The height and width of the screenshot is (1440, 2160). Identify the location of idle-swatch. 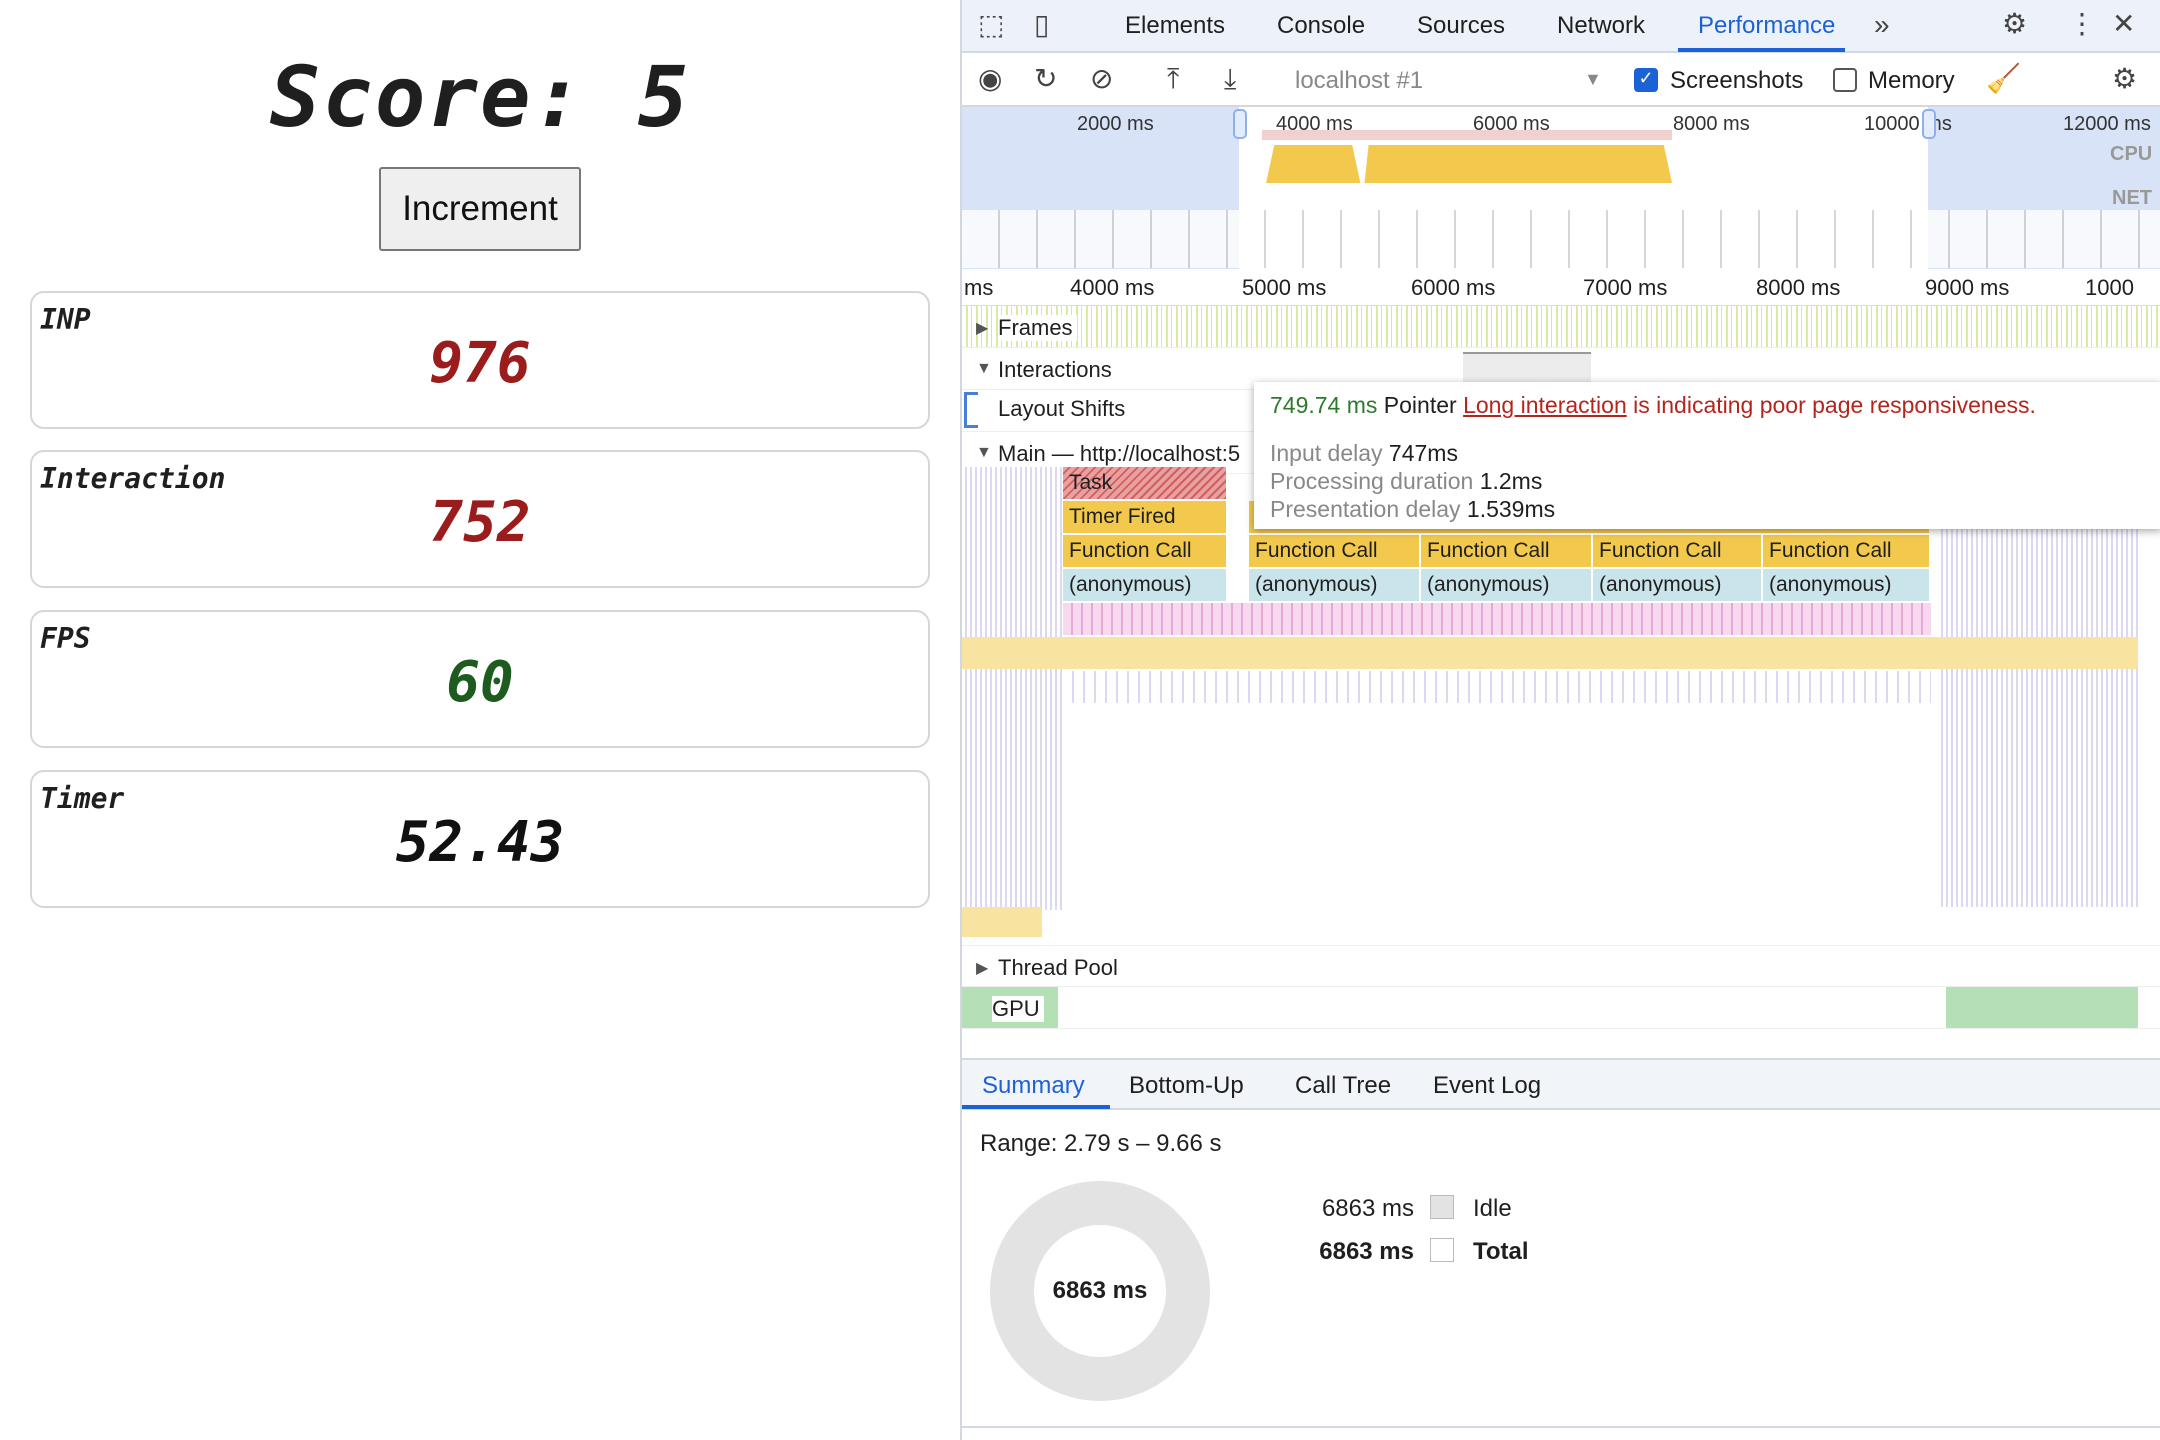
(1442, 1207).